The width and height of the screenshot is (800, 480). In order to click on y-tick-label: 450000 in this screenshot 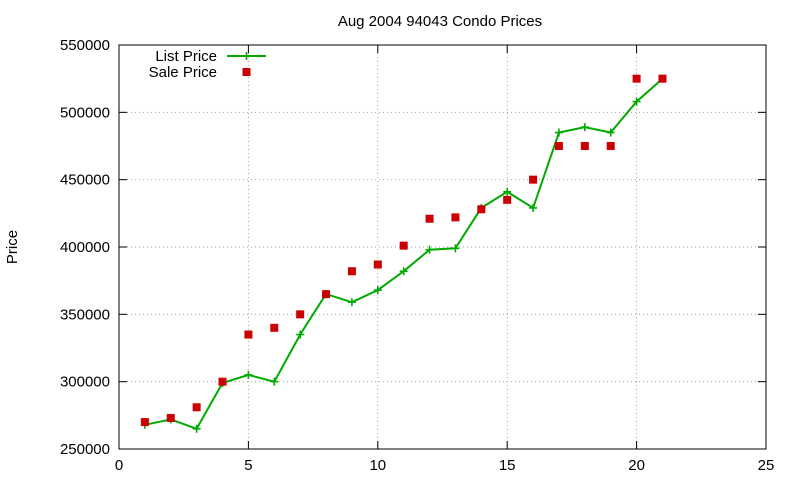, I will do `click(85, 180)`.